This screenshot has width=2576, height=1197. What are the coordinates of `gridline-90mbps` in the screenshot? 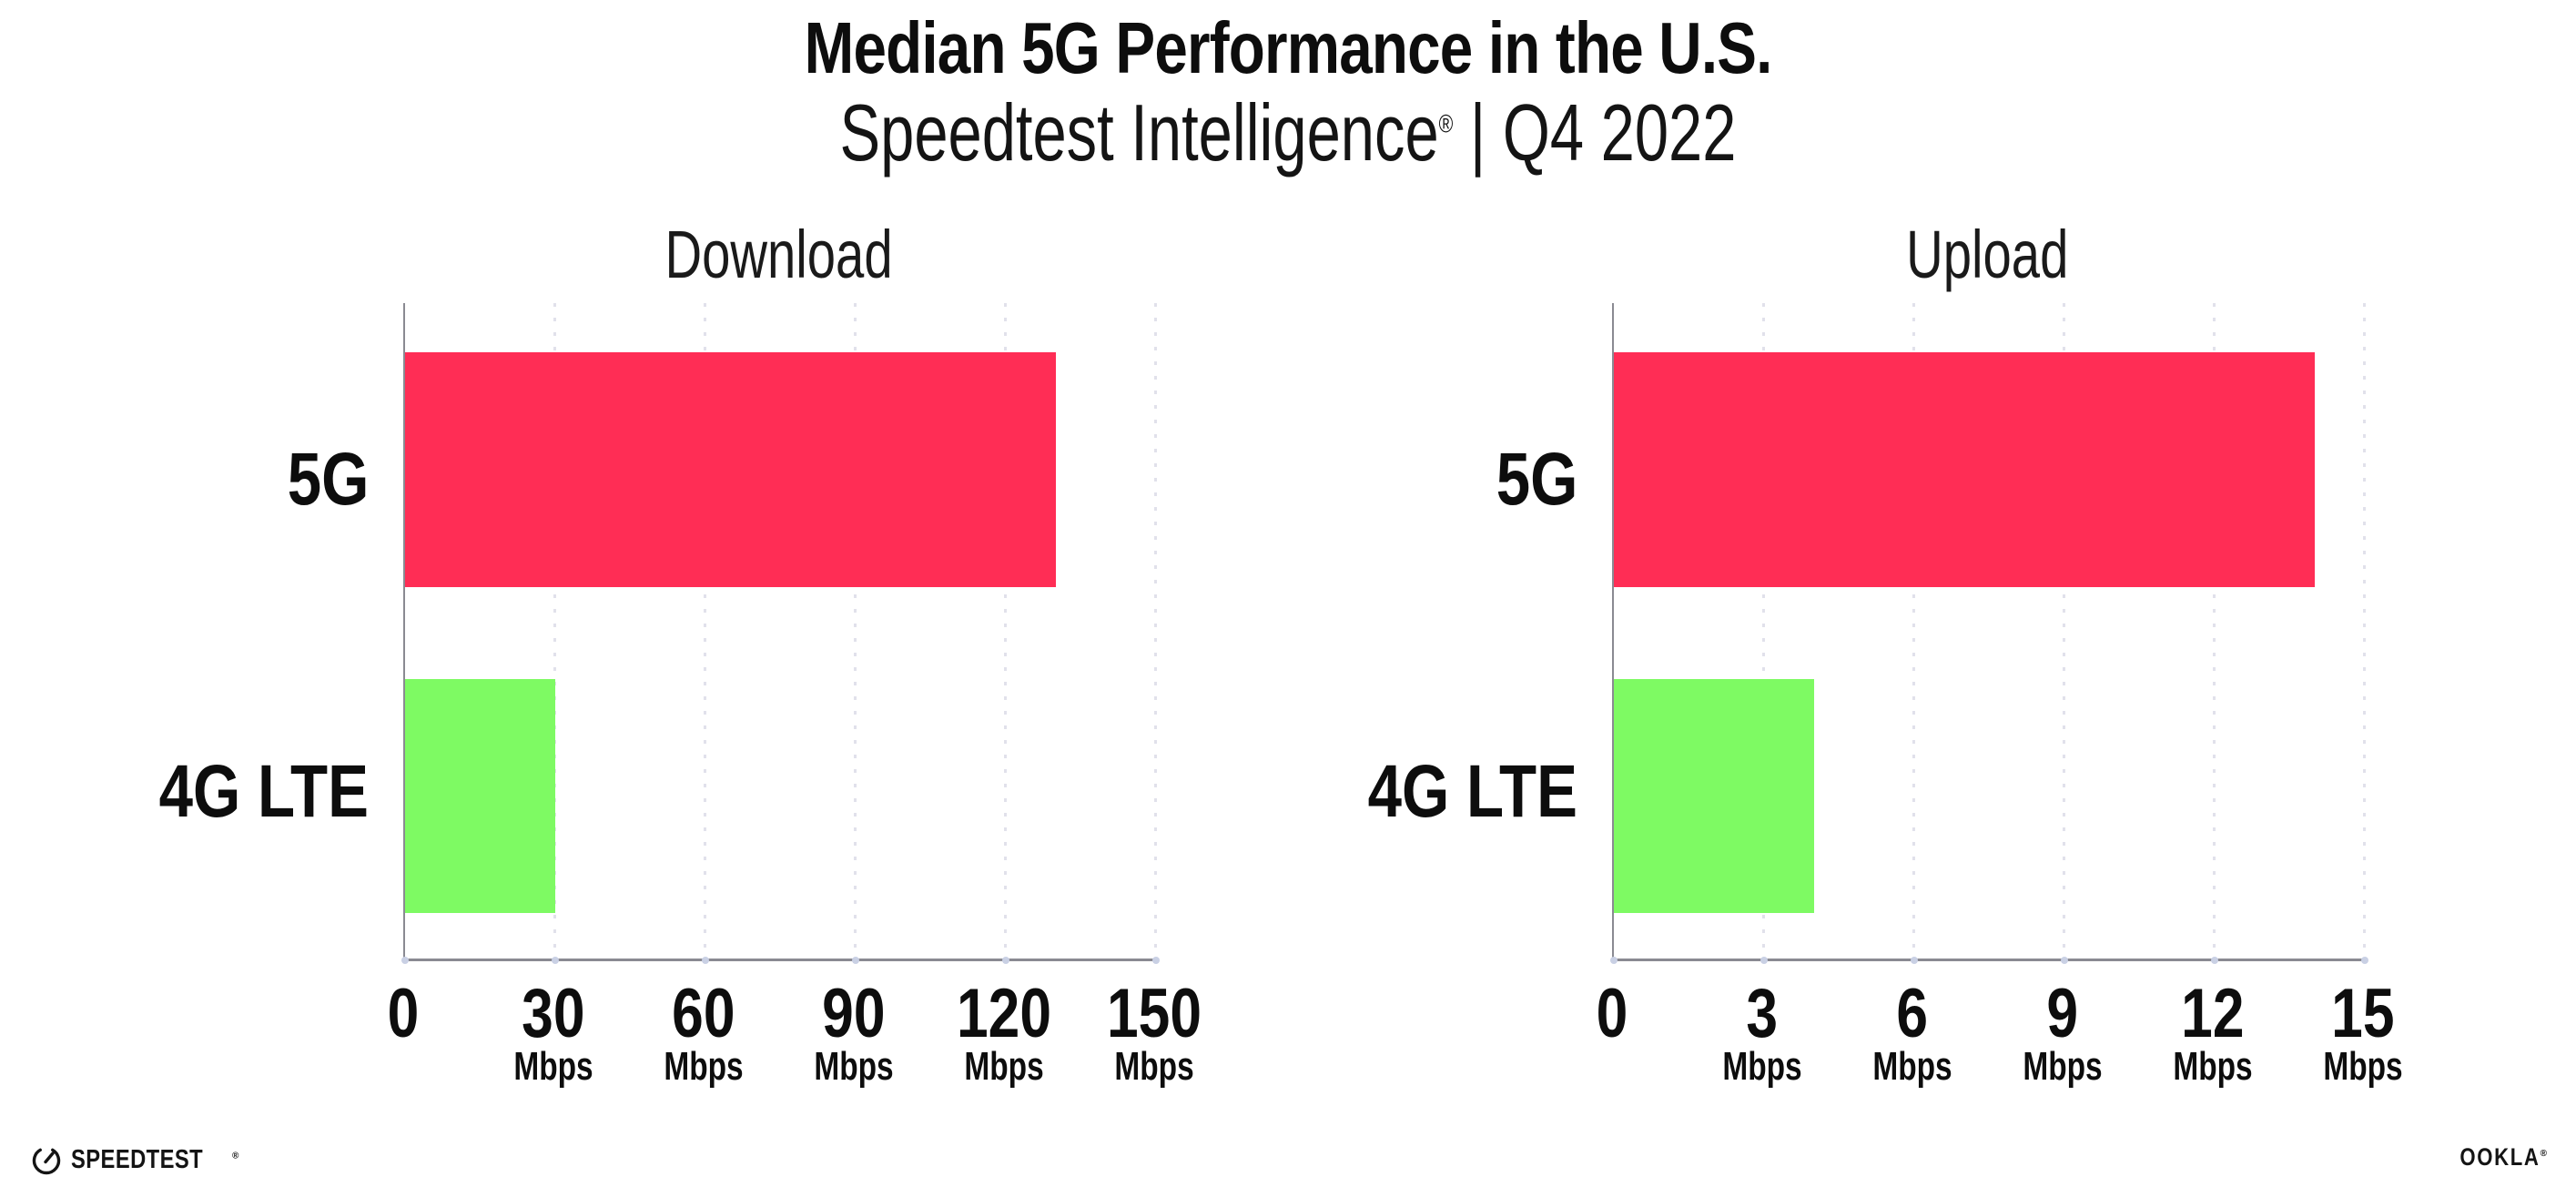 It's located at (855, 631).